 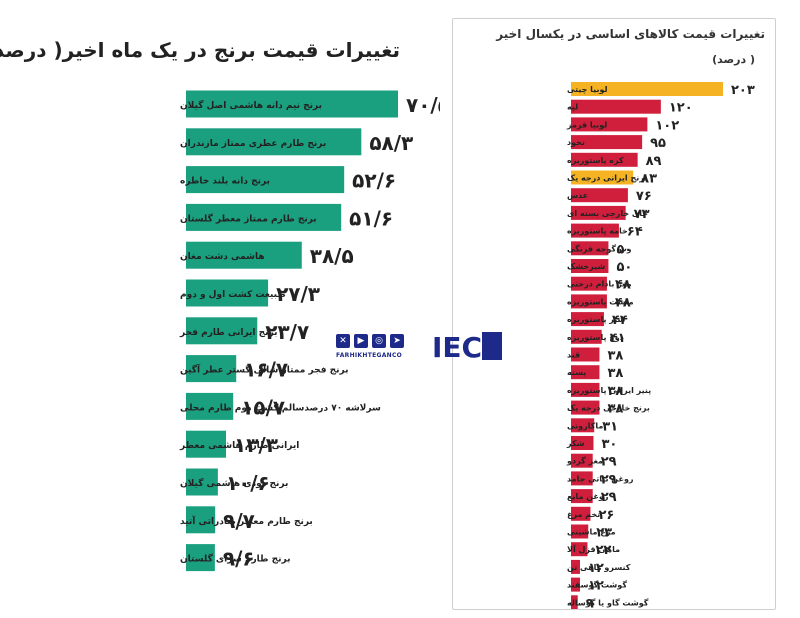 What do you see at coordinates (586, 124) in the screenshot?
I see `staple-category-label: لوبیا قرمز` at bounding box center [586, 124].